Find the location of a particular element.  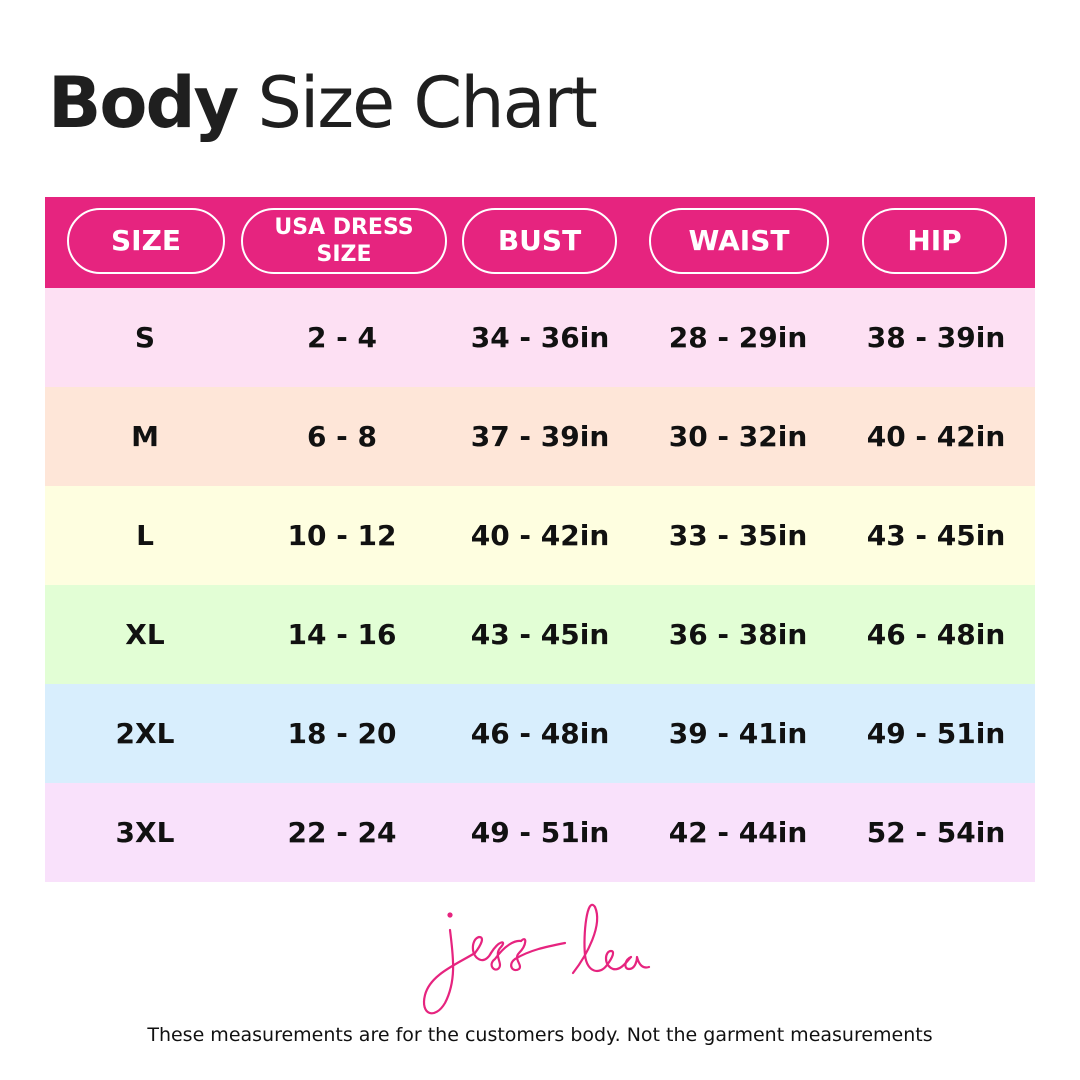

cell-waist: 28 - 29in is located at coordinates (738, 337).